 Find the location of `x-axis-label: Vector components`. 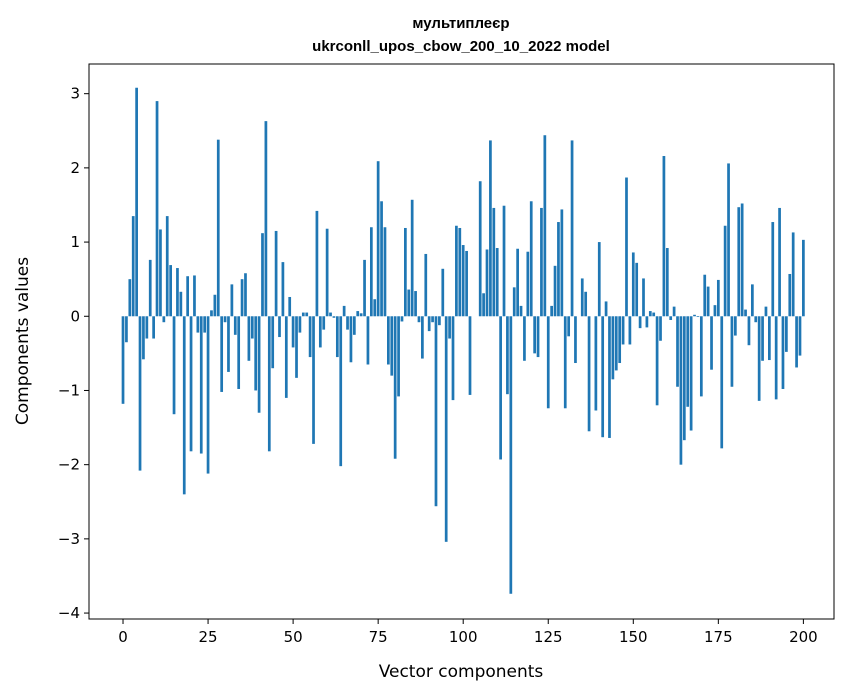

x-axis-label: Vector components is located at coordinates (461, 672).